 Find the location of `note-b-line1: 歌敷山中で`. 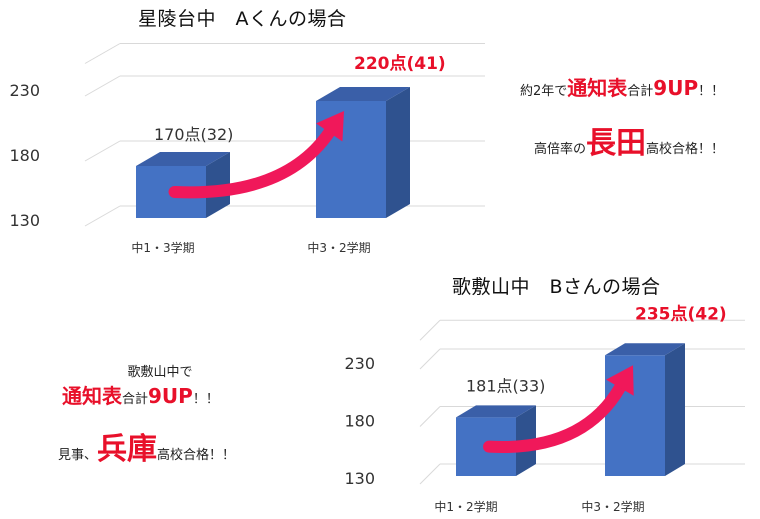

note-b-line1: 歌敷山中で is located at coordinates (160, 370).